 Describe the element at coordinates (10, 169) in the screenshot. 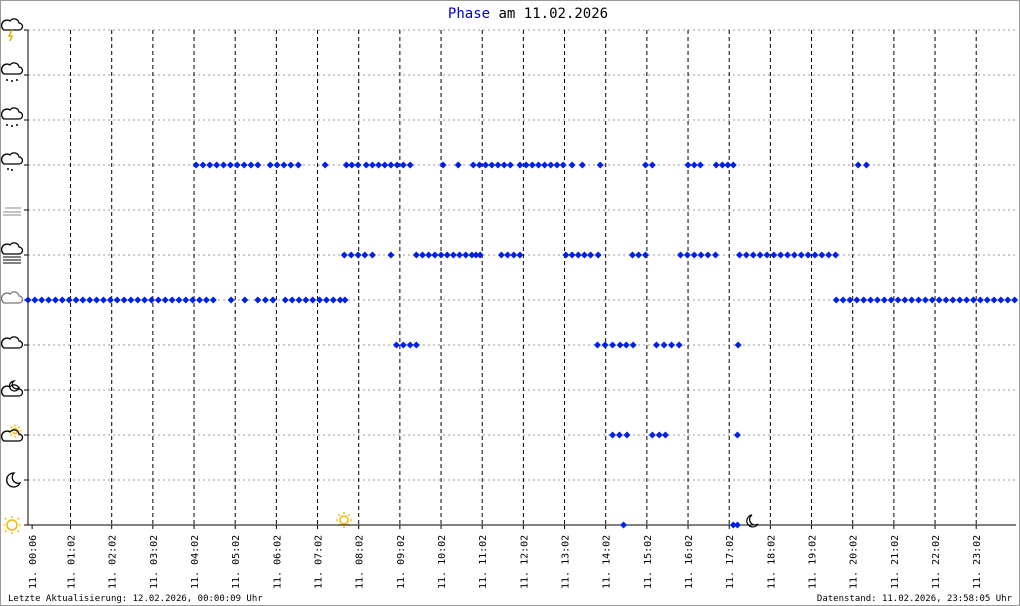

I see `drops` at that location.